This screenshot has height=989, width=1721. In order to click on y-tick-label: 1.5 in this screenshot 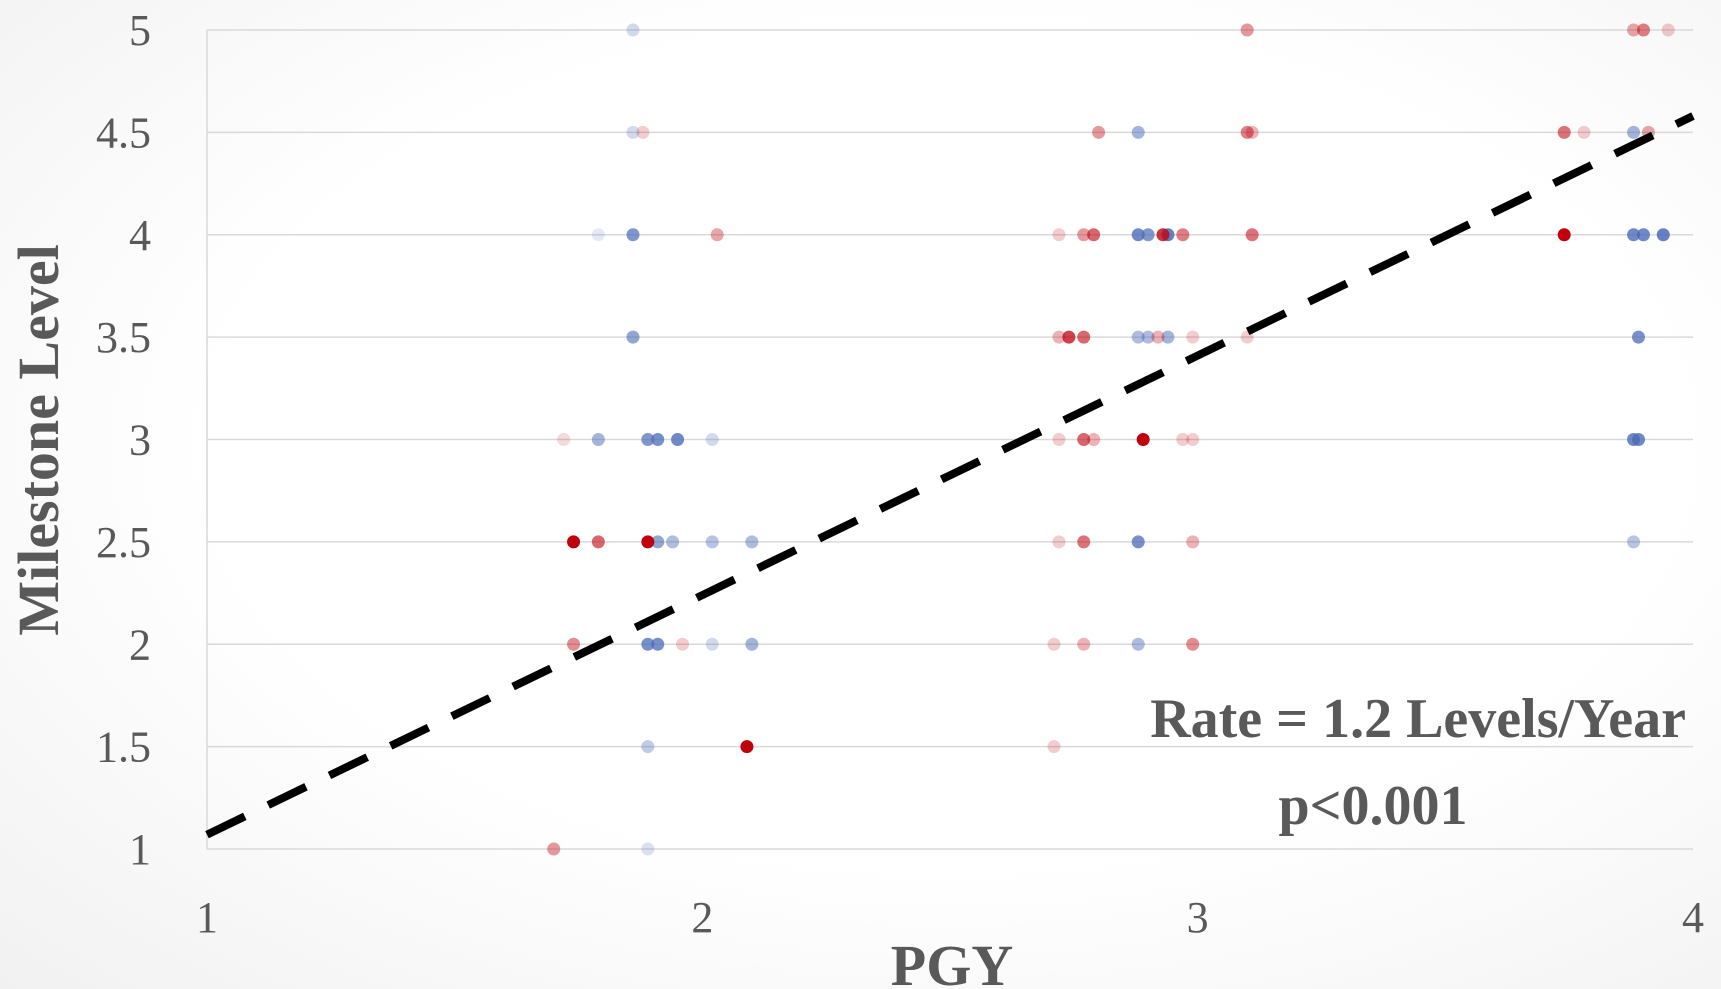, I will do `click(123, 747)`.